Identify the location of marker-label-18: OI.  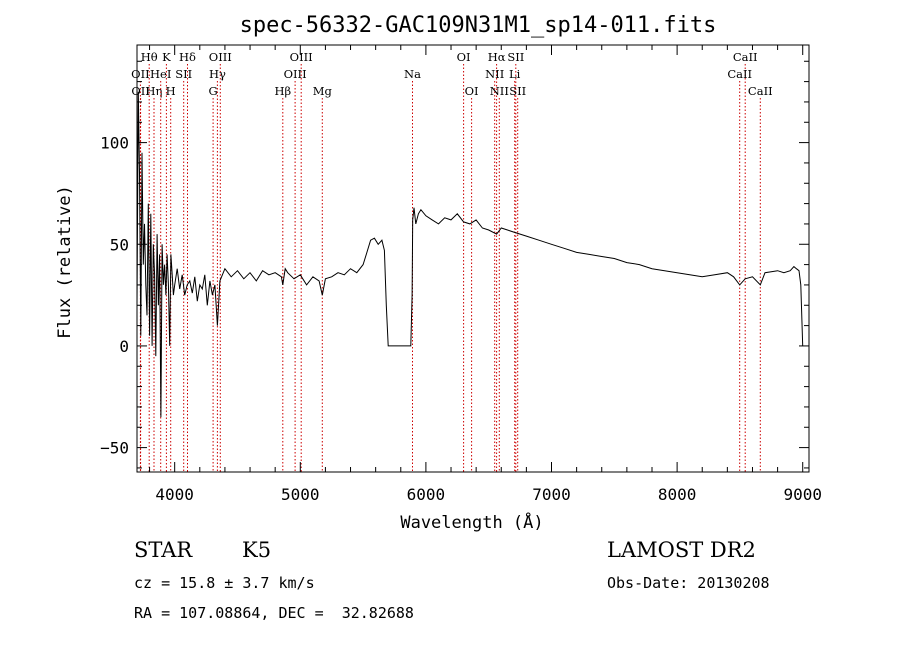
(472, 91).